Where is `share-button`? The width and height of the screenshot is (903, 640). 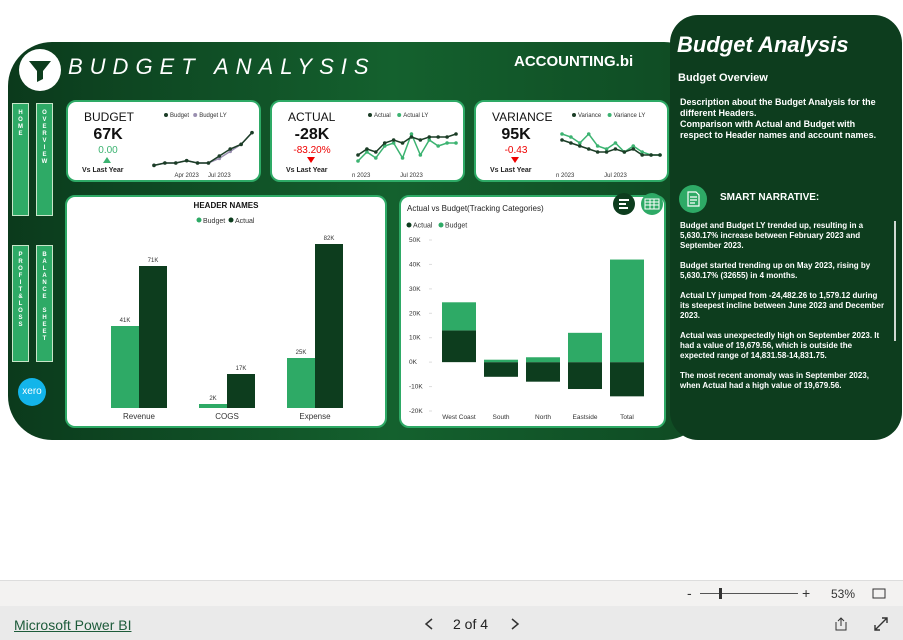
share-button is located at coordinates (841, 624).